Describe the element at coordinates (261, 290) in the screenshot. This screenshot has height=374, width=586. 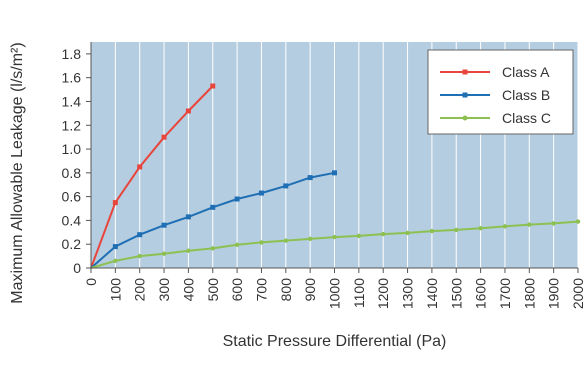
I see `x-tick-label: 700` at that location.